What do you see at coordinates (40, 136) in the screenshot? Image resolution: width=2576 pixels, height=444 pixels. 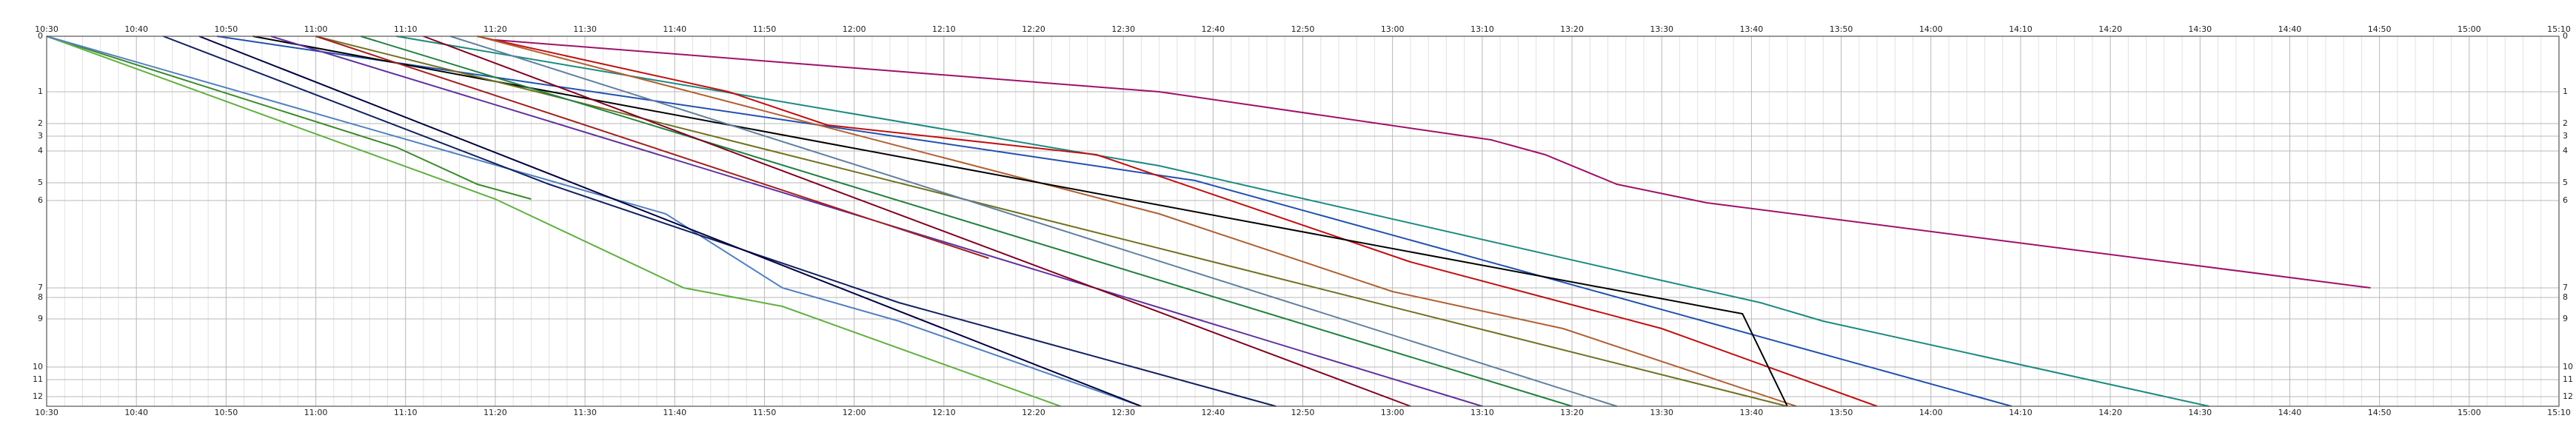 I see `y-tick-label-left: 3` at bounding box center [40, 136].